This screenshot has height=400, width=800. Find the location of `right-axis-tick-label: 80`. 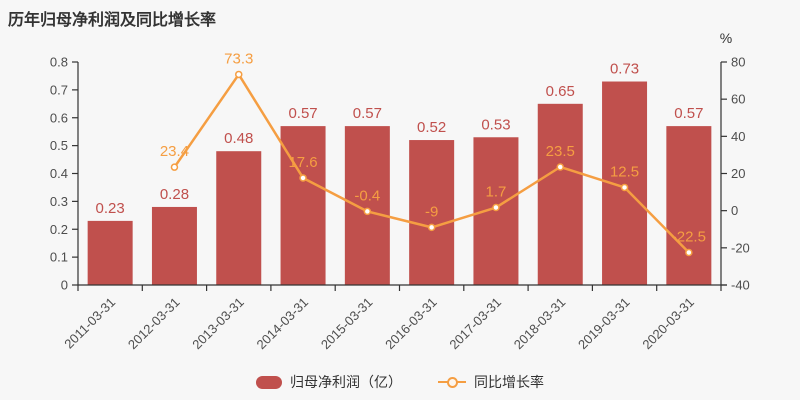

right-axis-tick-label: 80 is located at coordinates (738, 62).